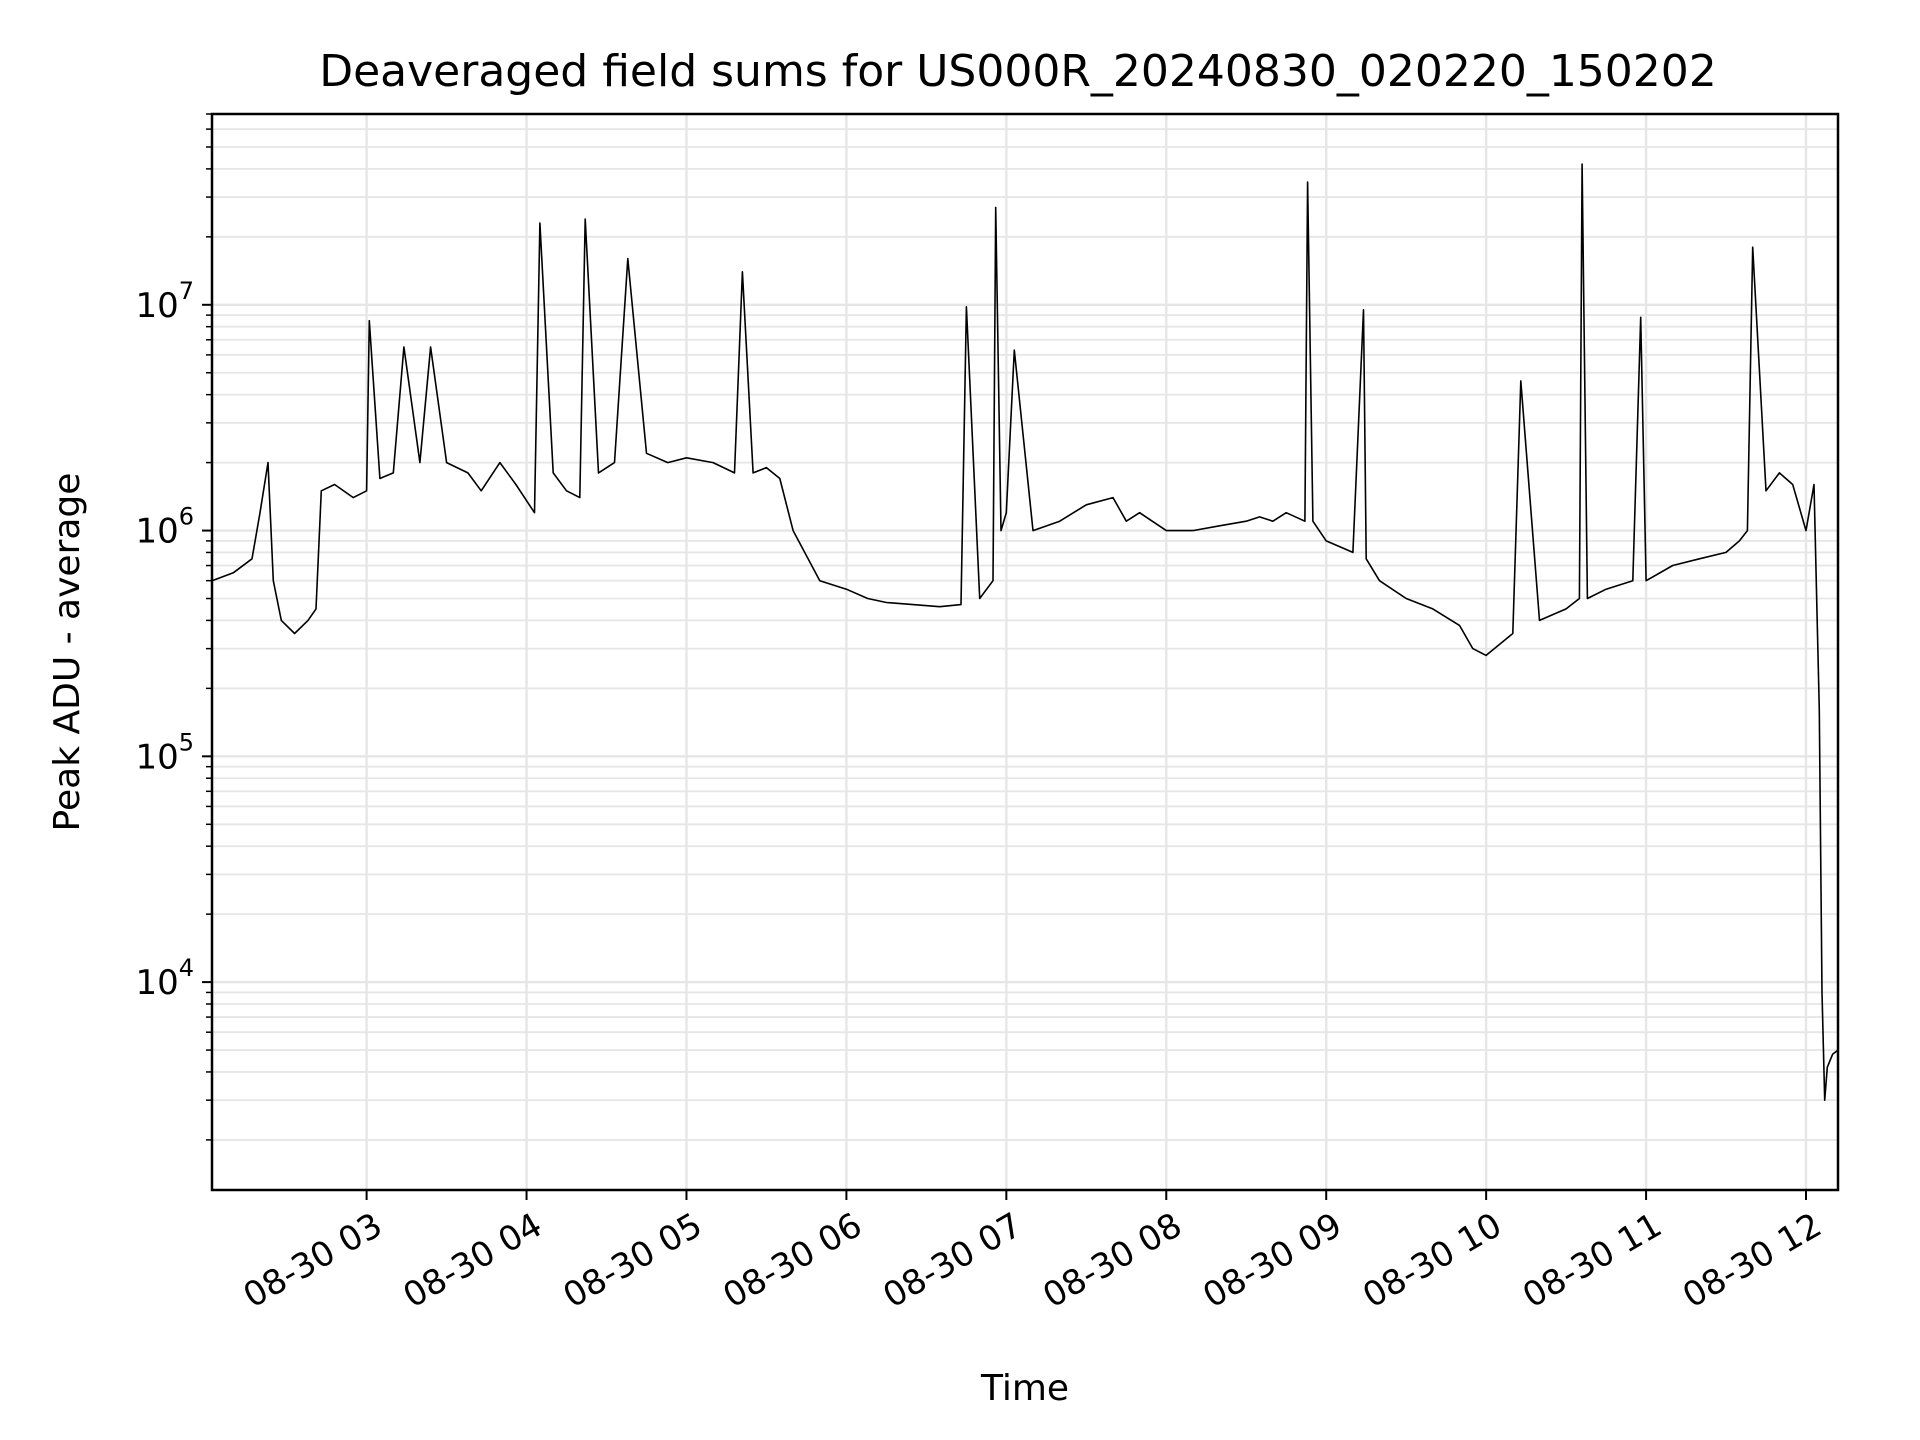 Image resolution: width=1920 pixels, height=1440 pixels. I want to click on y-tick-label-exponent: 7, so click(186, 291).